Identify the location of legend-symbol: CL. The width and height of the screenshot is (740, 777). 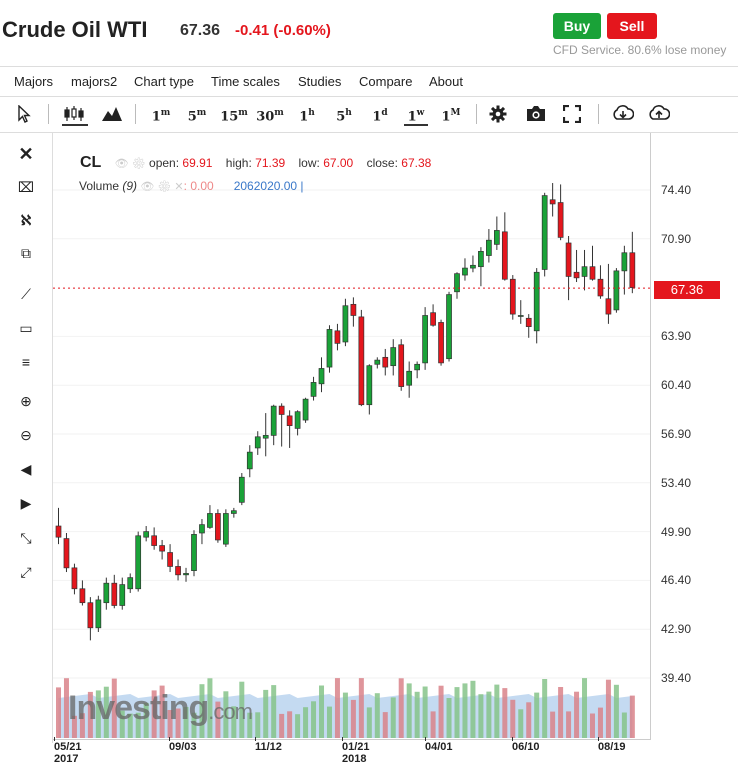
(91, 162).